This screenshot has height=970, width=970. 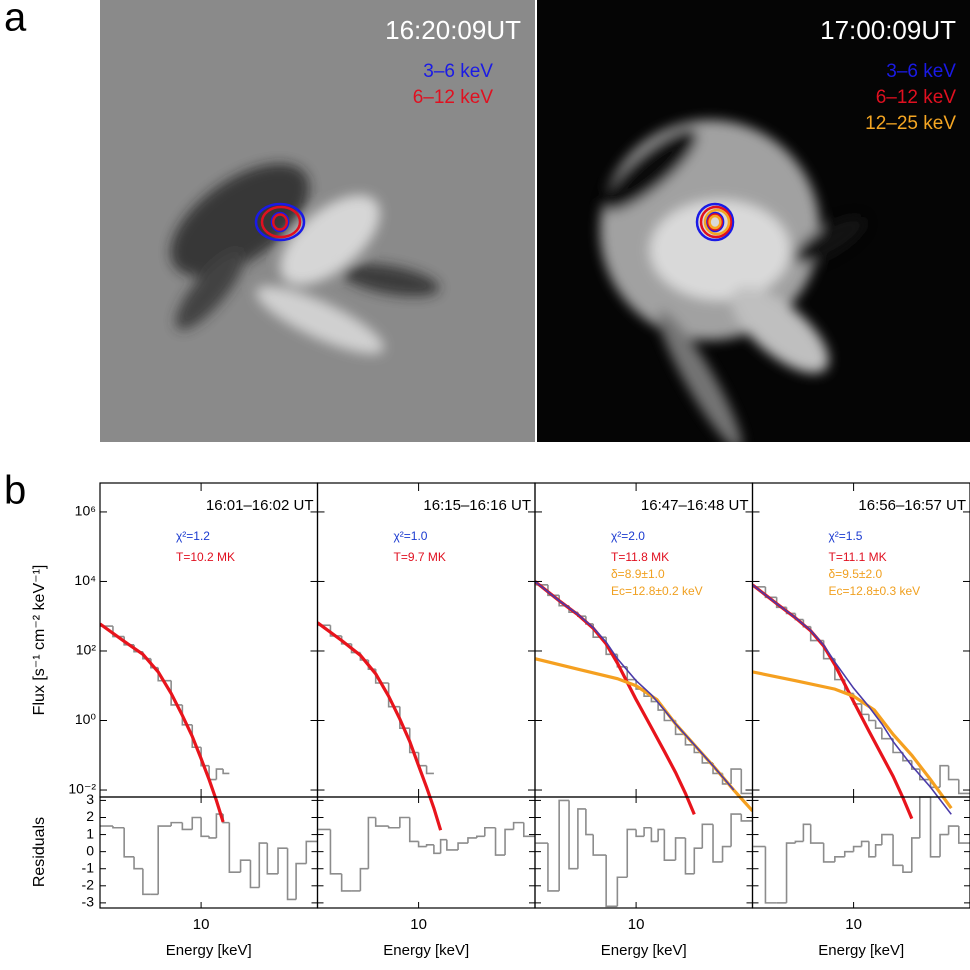 I want to click on y-tick-label: 10⁰, so click(x=86, y=719).